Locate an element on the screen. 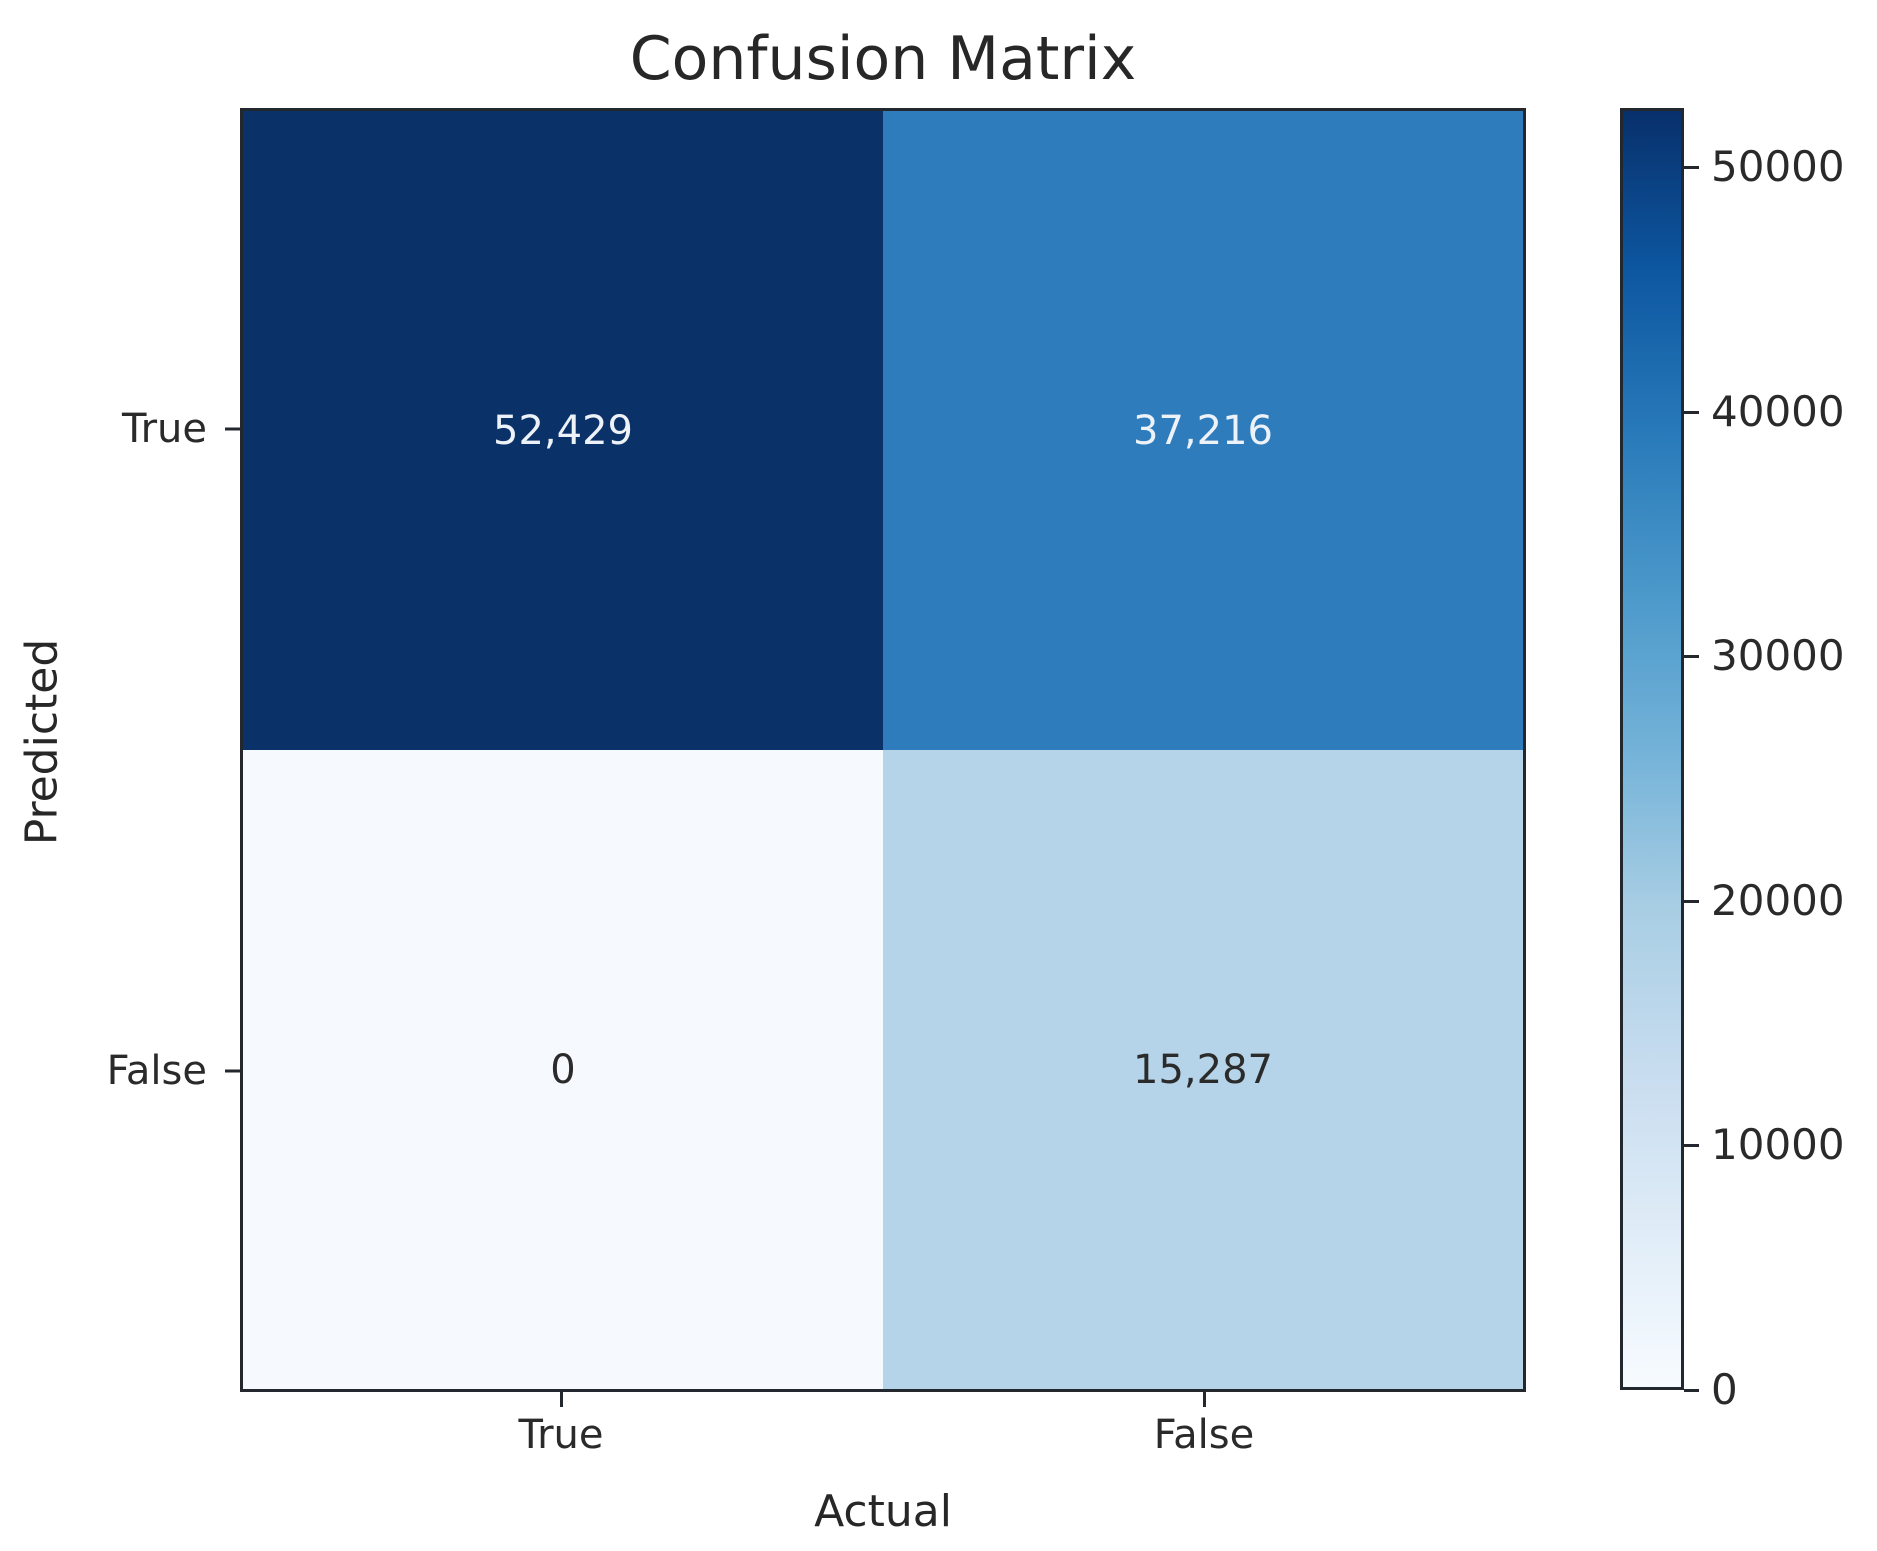  colorbar-gradient is located at coordinates (1652, 749).